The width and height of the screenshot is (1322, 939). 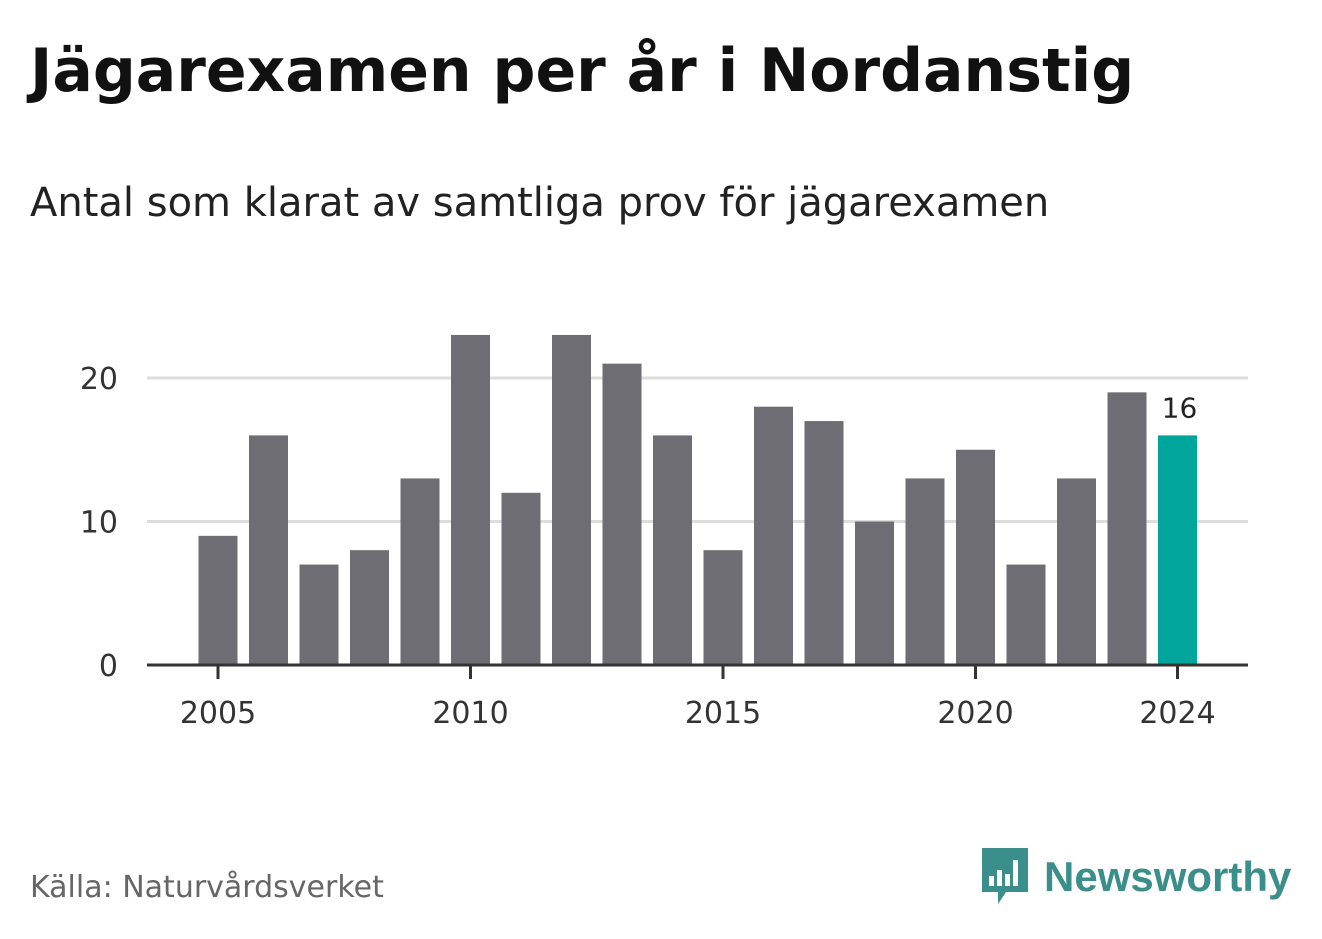 What do you see at coordinates (824, 543) in the screenshot?
I see `bar-2017` at bounding box center [824, 543].